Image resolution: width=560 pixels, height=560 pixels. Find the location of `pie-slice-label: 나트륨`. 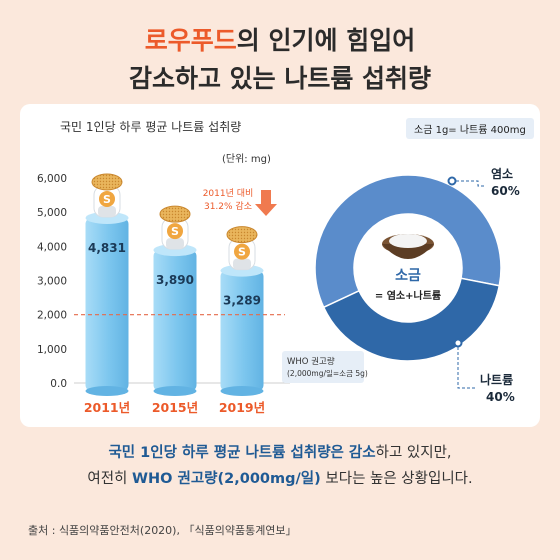

pie-slice-label: 나트륨 is located at coordinates (496, 379).